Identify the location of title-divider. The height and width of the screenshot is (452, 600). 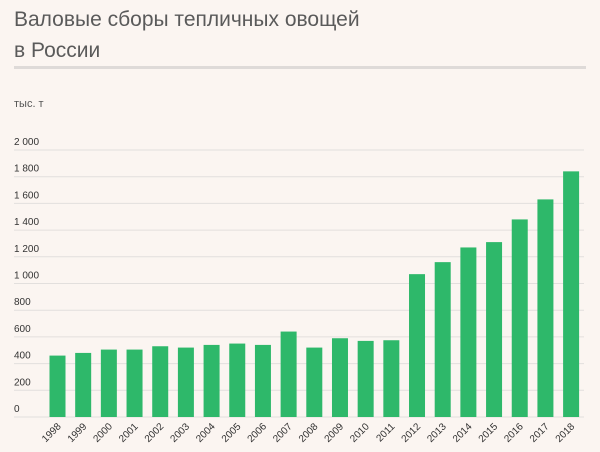
(300, 67).